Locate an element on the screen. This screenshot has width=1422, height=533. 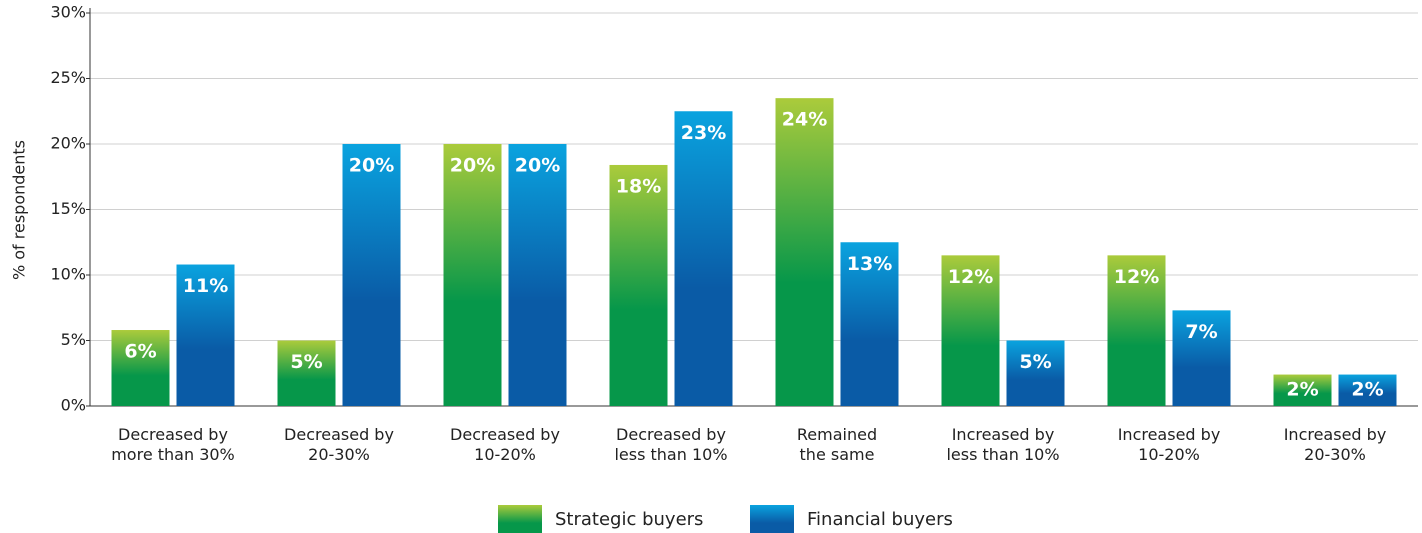
y-tick-label: 0% is located at coordinates (73, 405).